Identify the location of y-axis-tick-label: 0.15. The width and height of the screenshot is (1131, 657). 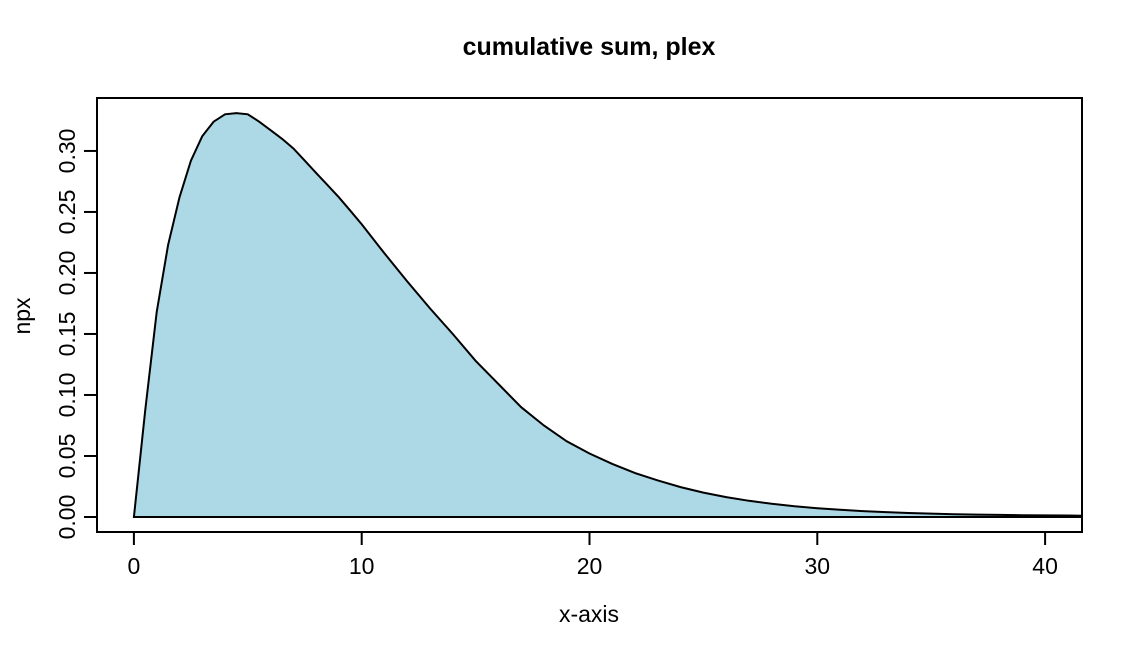
(67, 334).